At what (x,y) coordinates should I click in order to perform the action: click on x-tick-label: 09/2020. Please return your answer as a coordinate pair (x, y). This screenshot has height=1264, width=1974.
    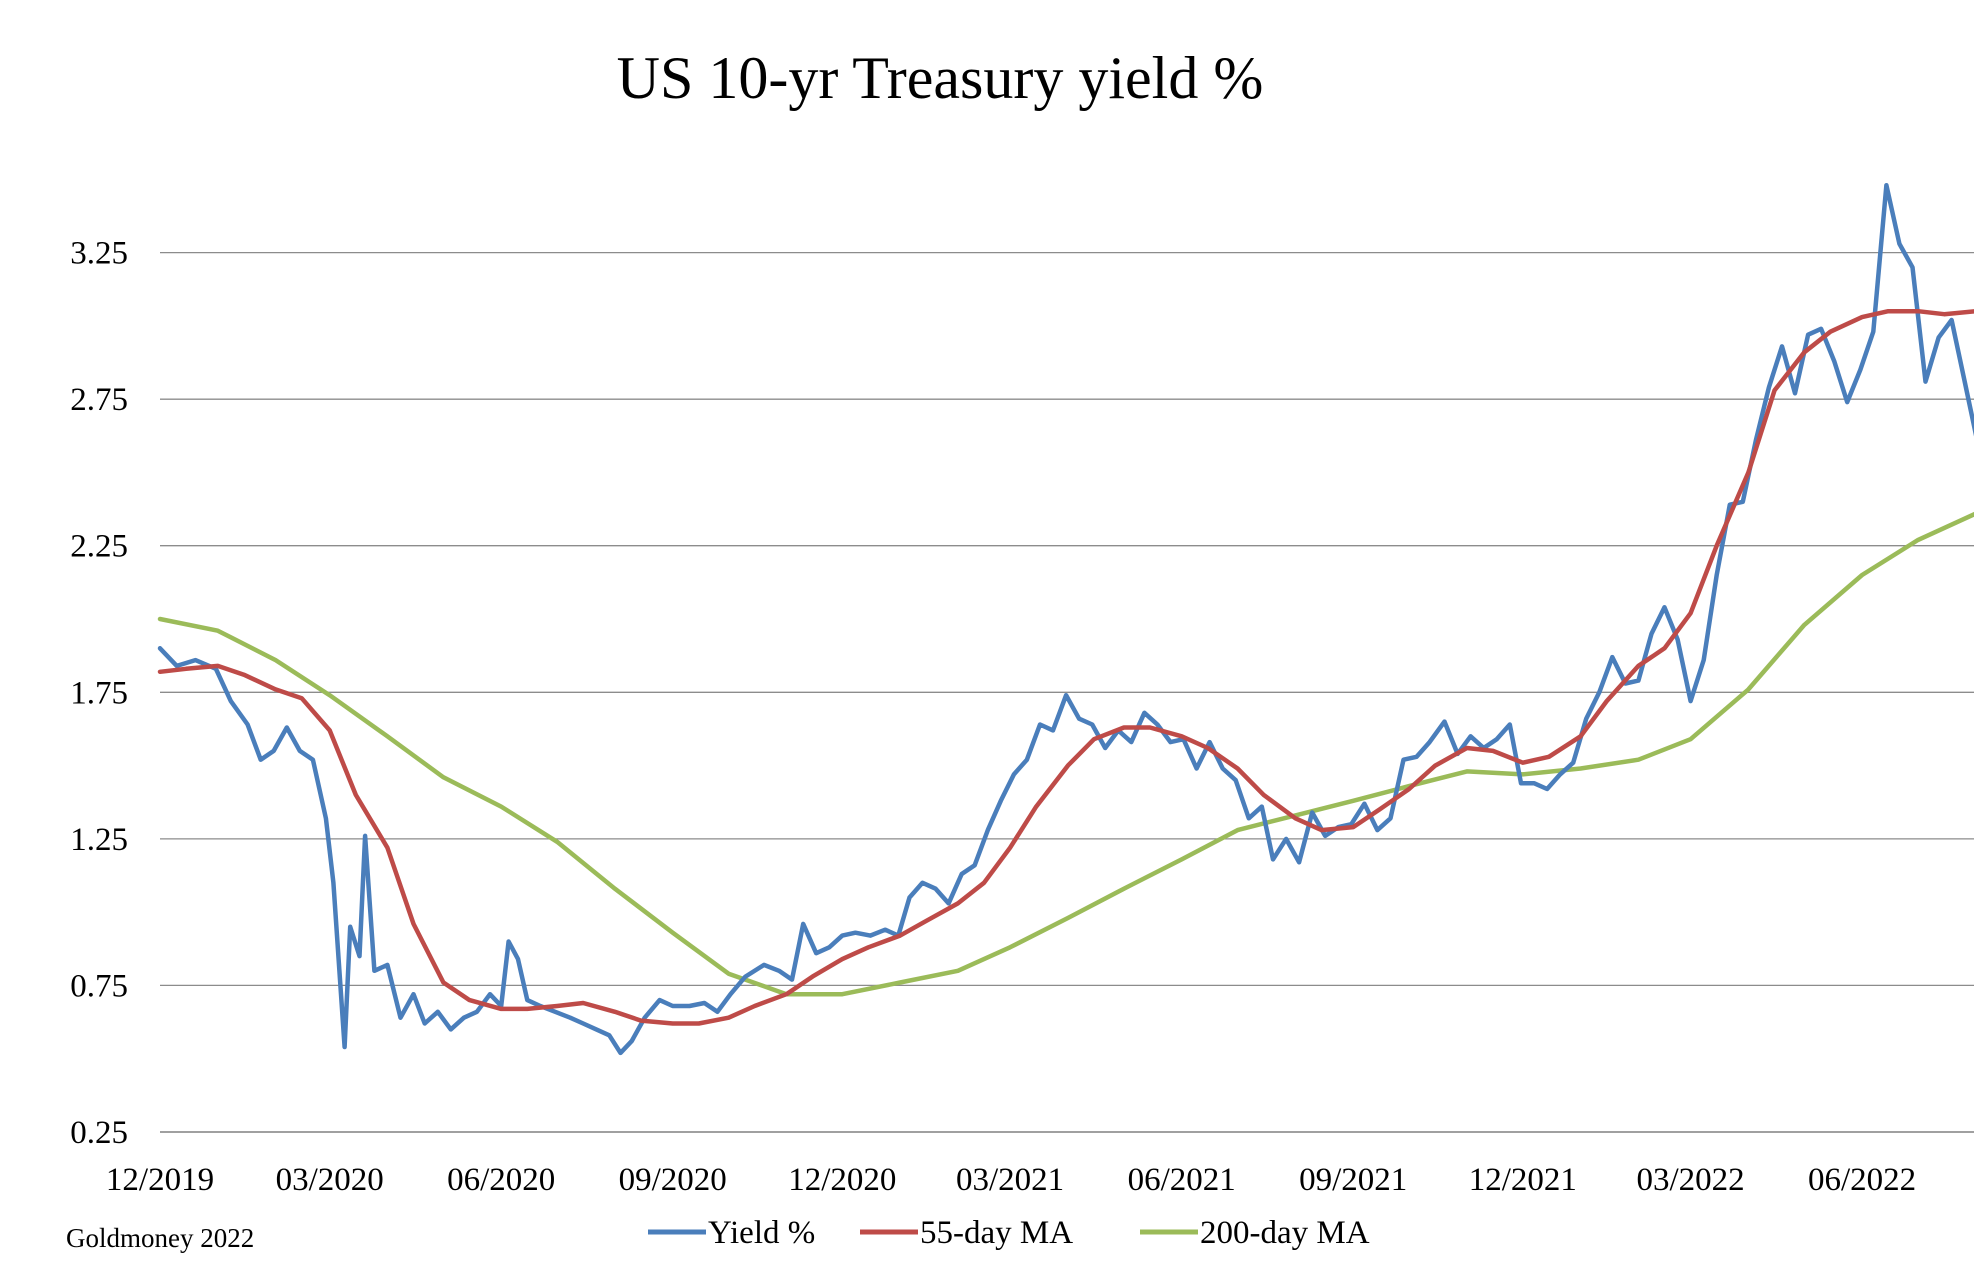
    Looking at the image, I should click on (673, 1180).